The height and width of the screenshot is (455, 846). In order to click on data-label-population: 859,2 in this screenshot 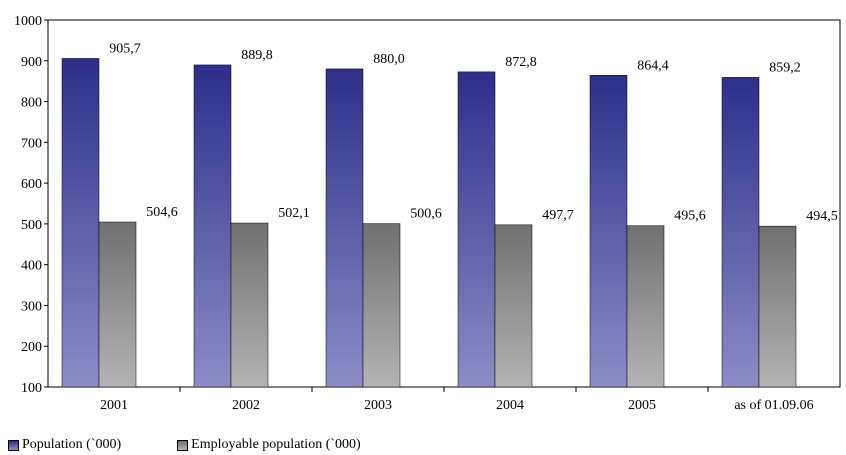, I will do `click(785, 67)`.